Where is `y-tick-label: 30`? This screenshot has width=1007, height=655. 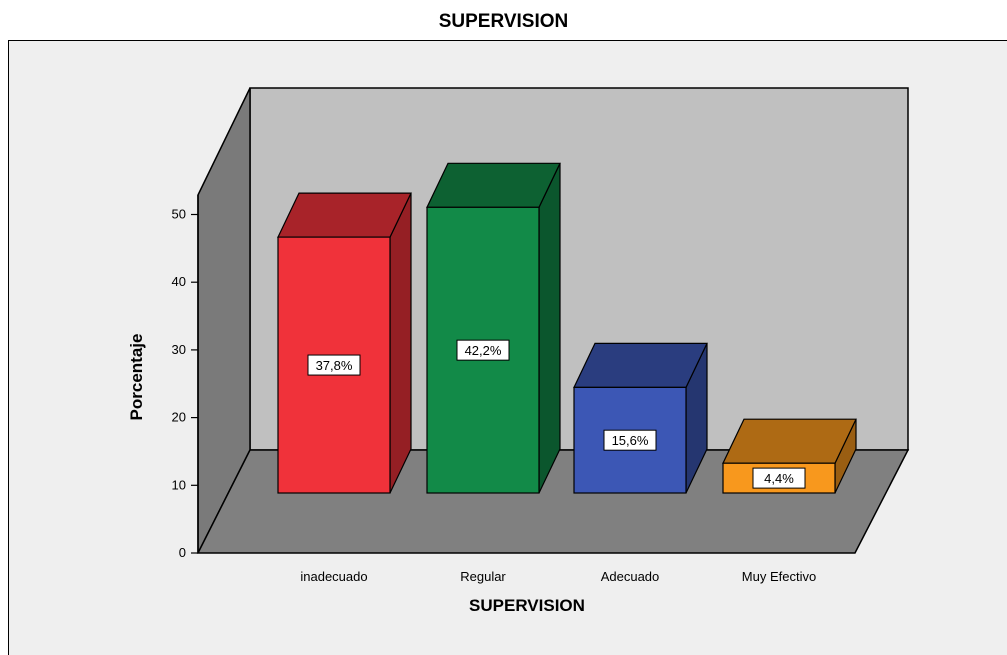
y-tick-label: 30 is located at coordinates (179, 349).